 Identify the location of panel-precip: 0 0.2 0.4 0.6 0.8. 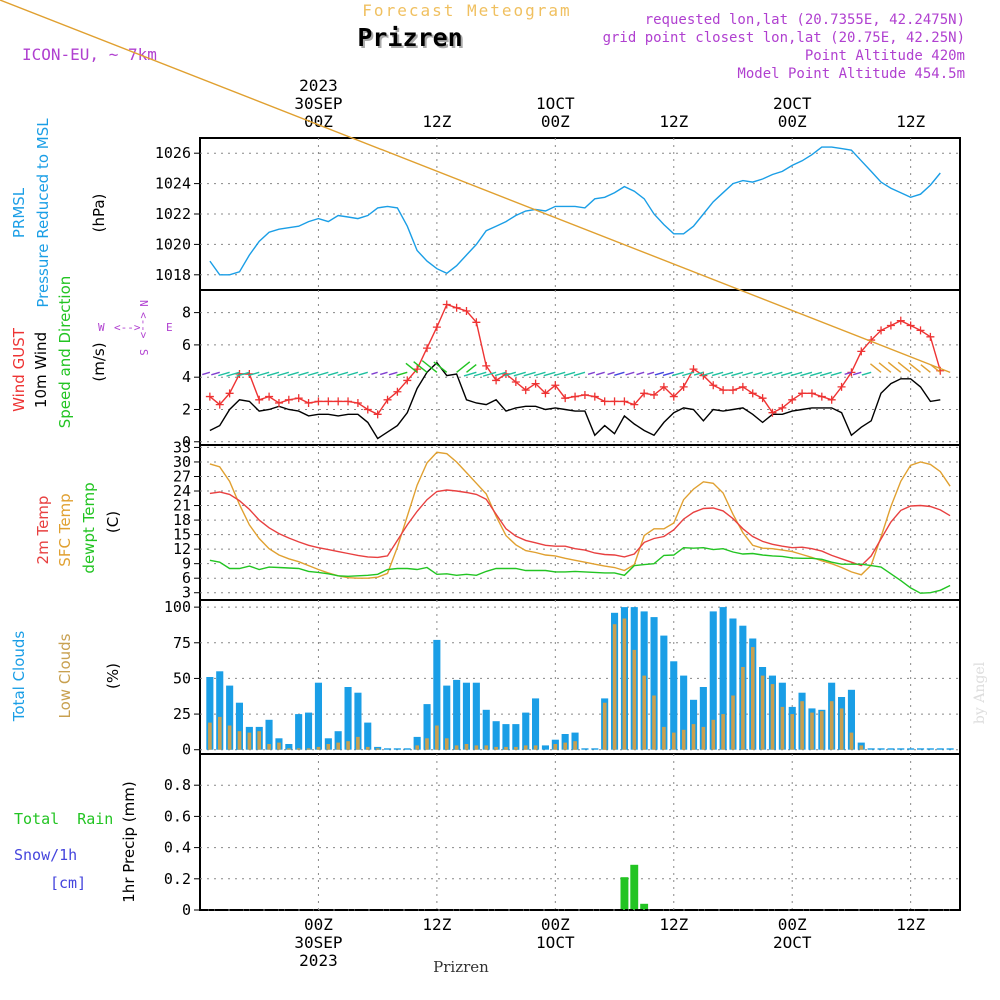
(562, 836).